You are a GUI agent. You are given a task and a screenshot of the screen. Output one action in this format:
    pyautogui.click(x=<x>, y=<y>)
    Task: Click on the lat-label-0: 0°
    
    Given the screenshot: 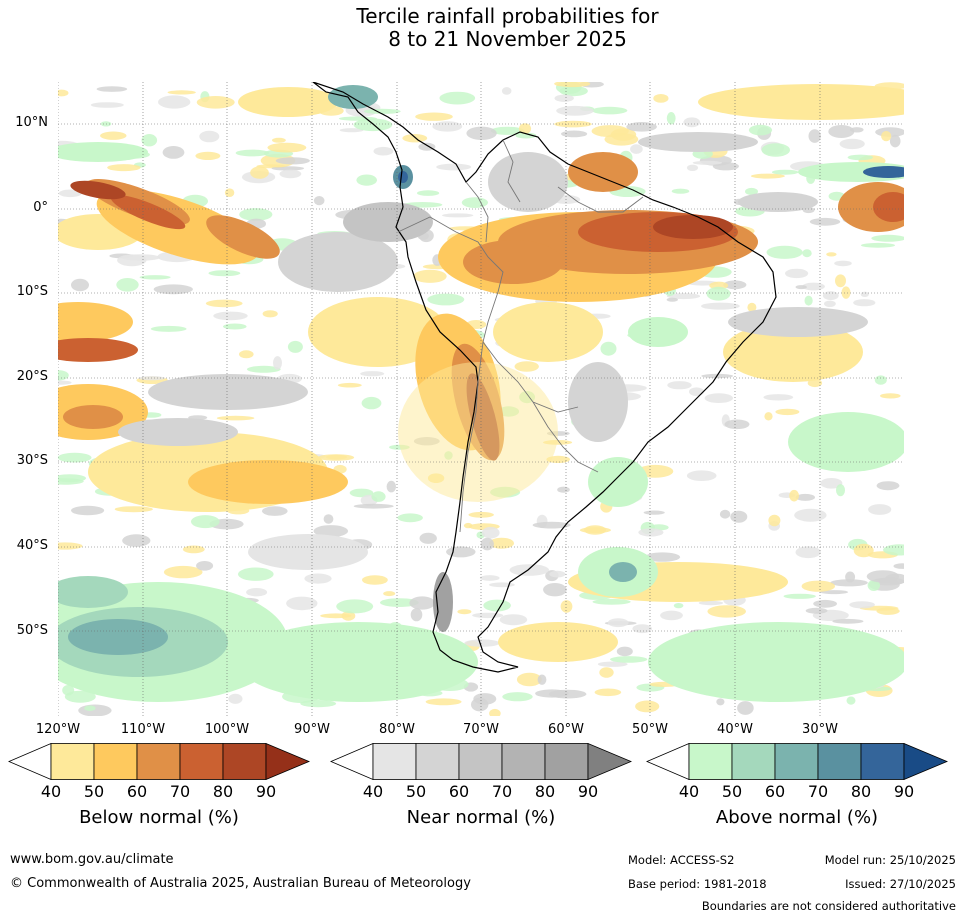 What is the action you would take?
    pyautogui.click(x=40, y=207)
    